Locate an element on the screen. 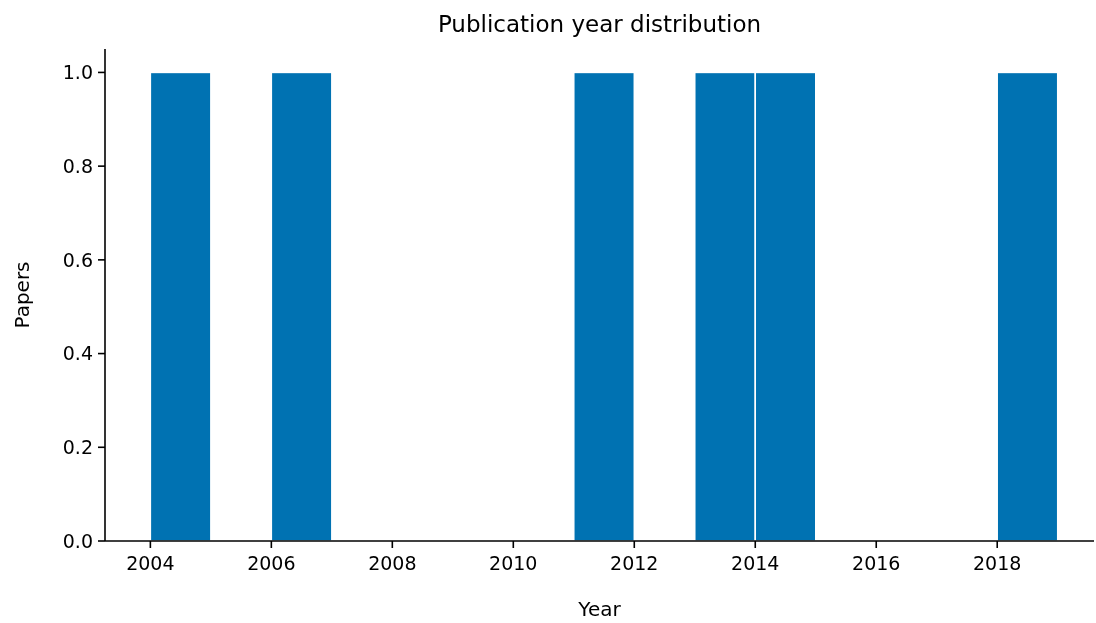  x-tick-label: 2014 is located at coordinates (755, 563).